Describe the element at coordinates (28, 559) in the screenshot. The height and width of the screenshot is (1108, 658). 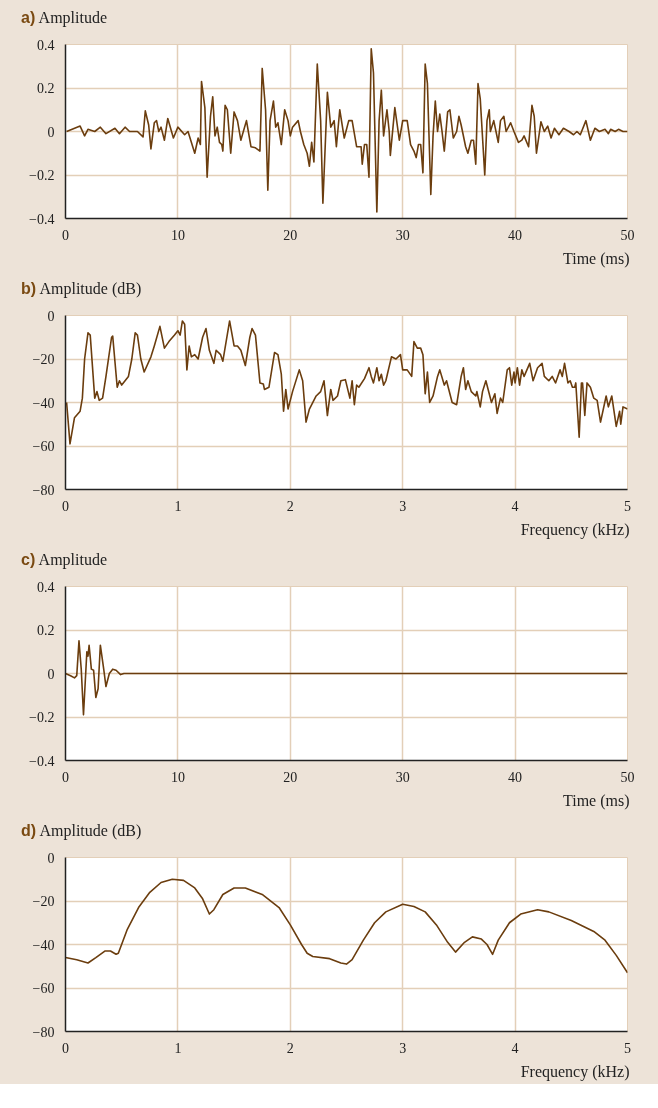
I see `chart-title: c)` at that location.